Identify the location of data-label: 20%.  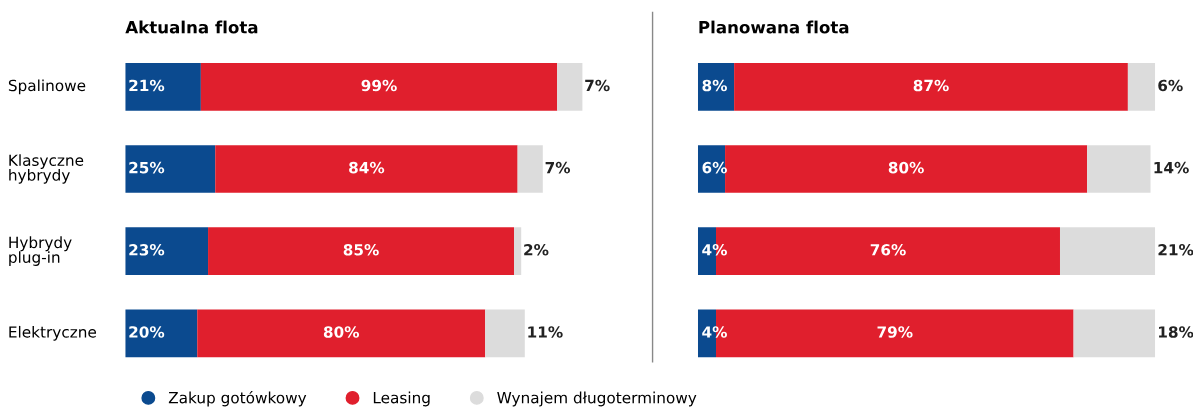
(147, 332).